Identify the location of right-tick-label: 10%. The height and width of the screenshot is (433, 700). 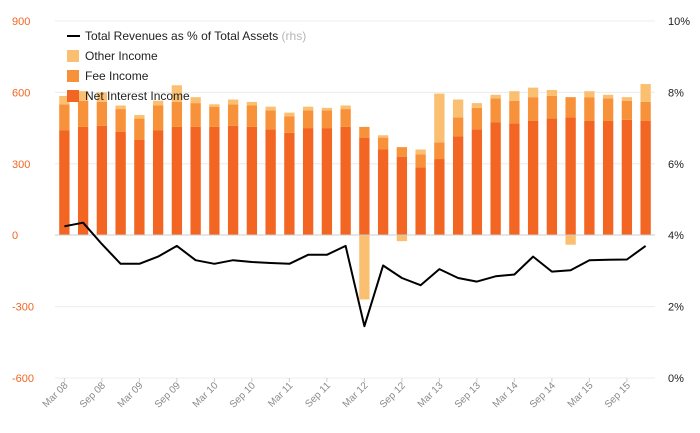
(679, 22).